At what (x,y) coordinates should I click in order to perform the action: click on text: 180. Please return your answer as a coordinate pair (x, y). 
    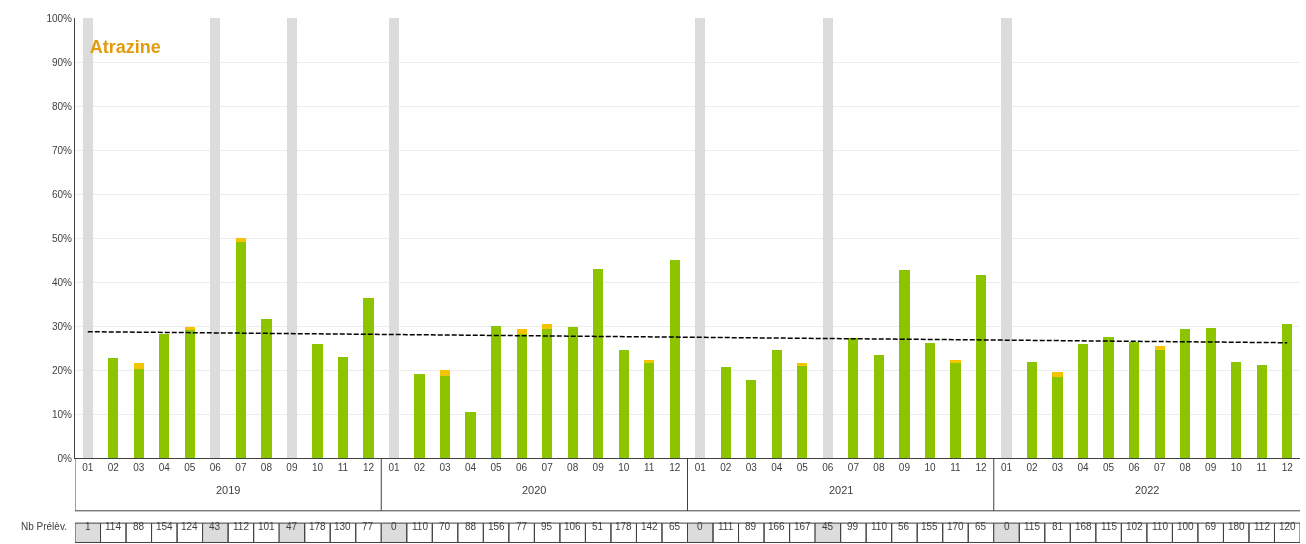
    Looking at the image, I should click on (1237, 526).